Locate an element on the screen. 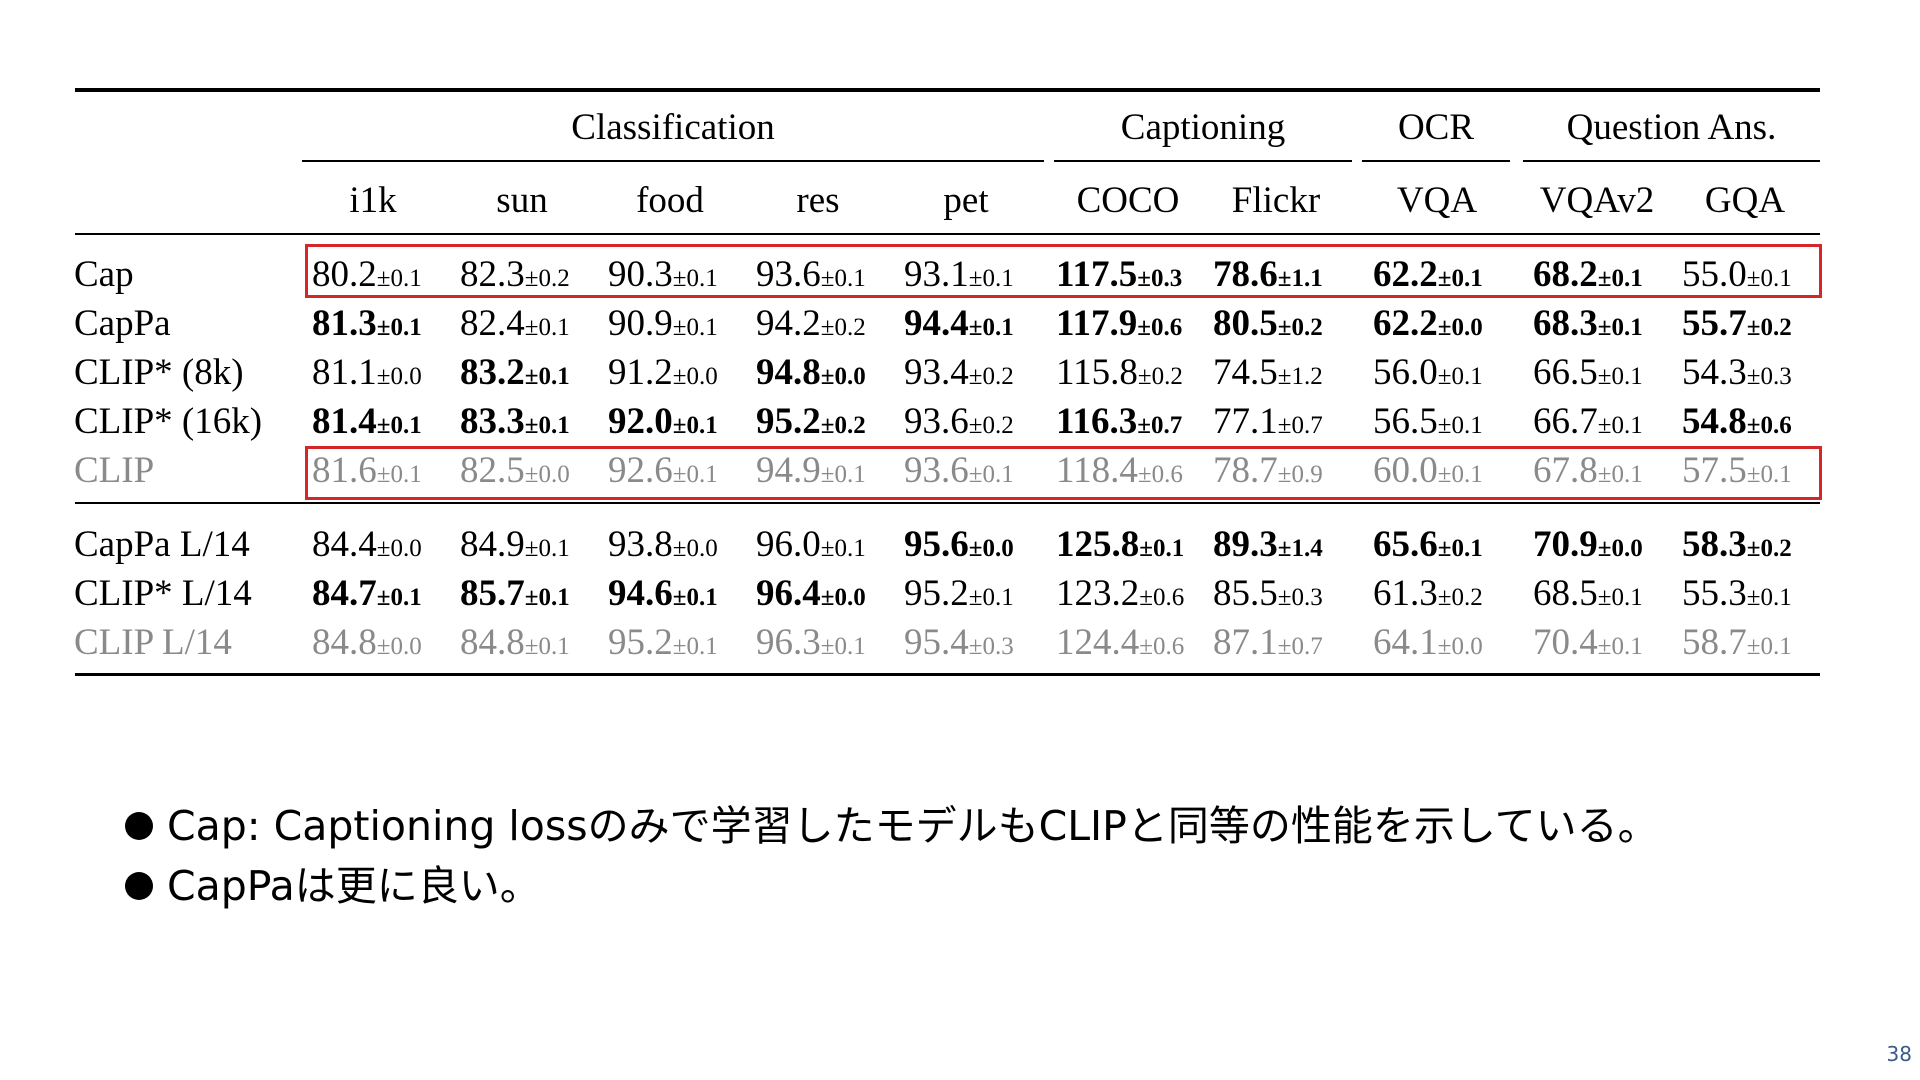 This screenshot has width=1920, height=1080. table-cell: 91.2±0.0 is located at coordinates (663, 375).